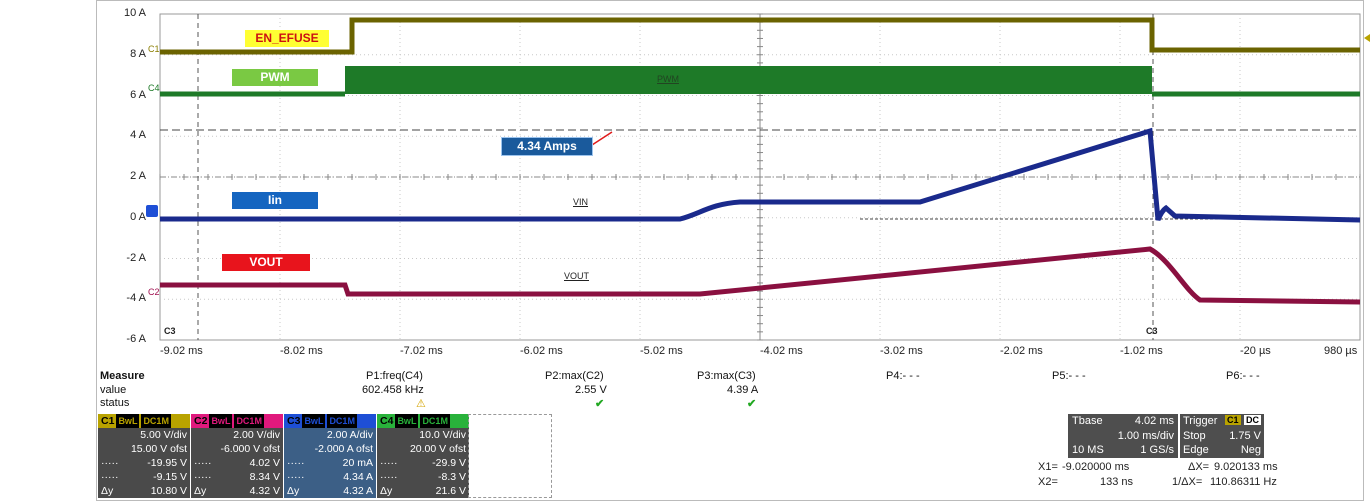  Describe the element at coordinates (144, 477) in the screenshot. I see `channel-row: ····· -9.15 V` at that location.